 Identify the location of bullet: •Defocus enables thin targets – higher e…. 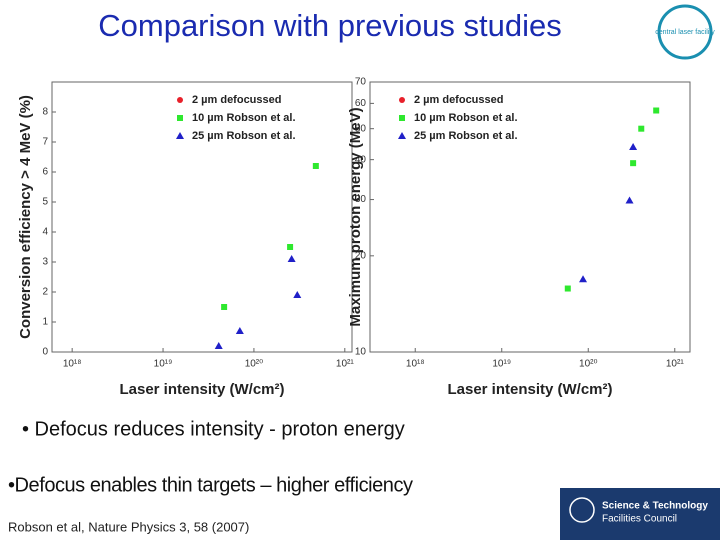
(210, 485).